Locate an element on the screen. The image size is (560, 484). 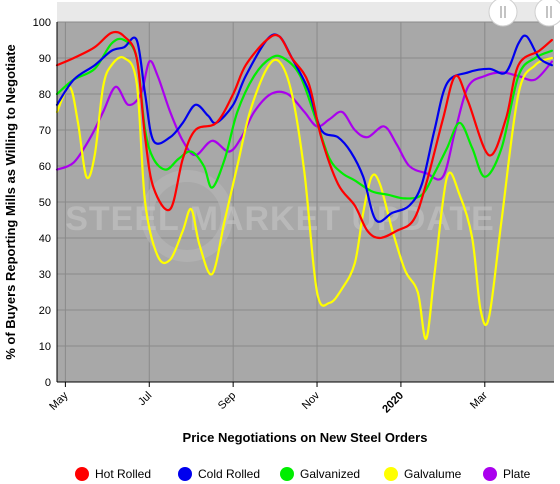
legend-label: Galvanized is located at coordinates (330, 474).